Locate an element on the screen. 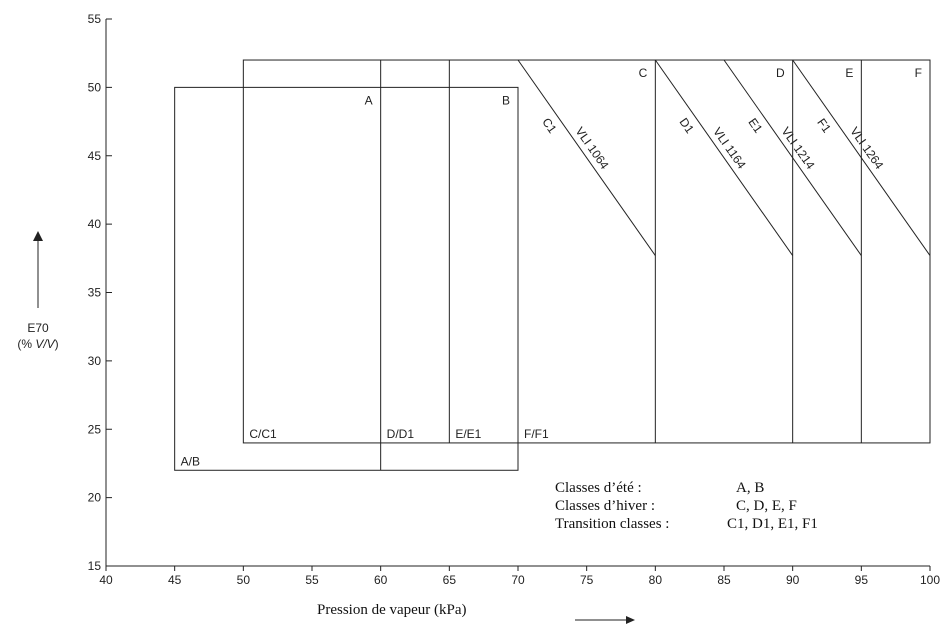  class-label-top: C is located at coordinates (643, 73).